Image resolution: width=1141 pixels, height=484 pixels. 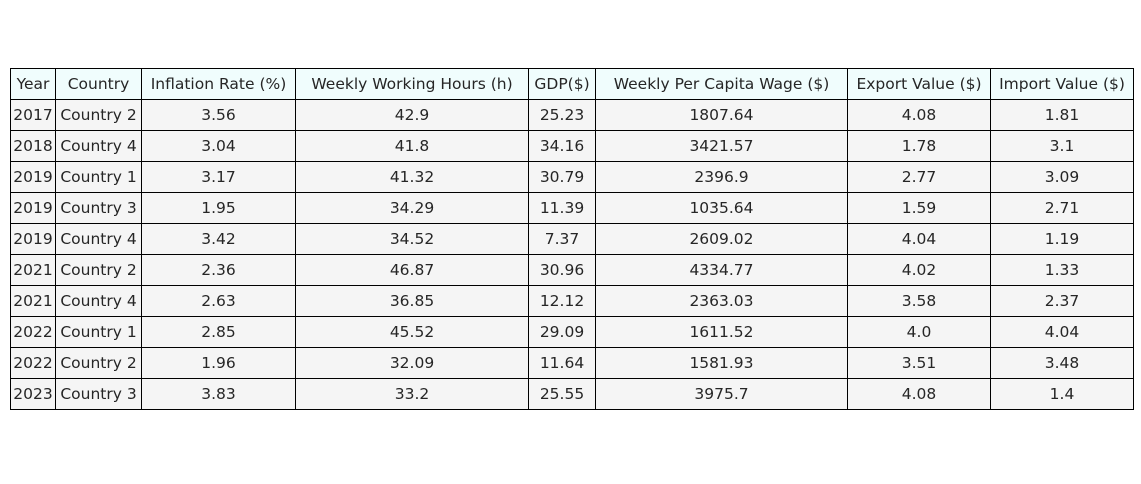 I want to click on cell-inflation-rate: 2.85, so click(x=218, y=332).